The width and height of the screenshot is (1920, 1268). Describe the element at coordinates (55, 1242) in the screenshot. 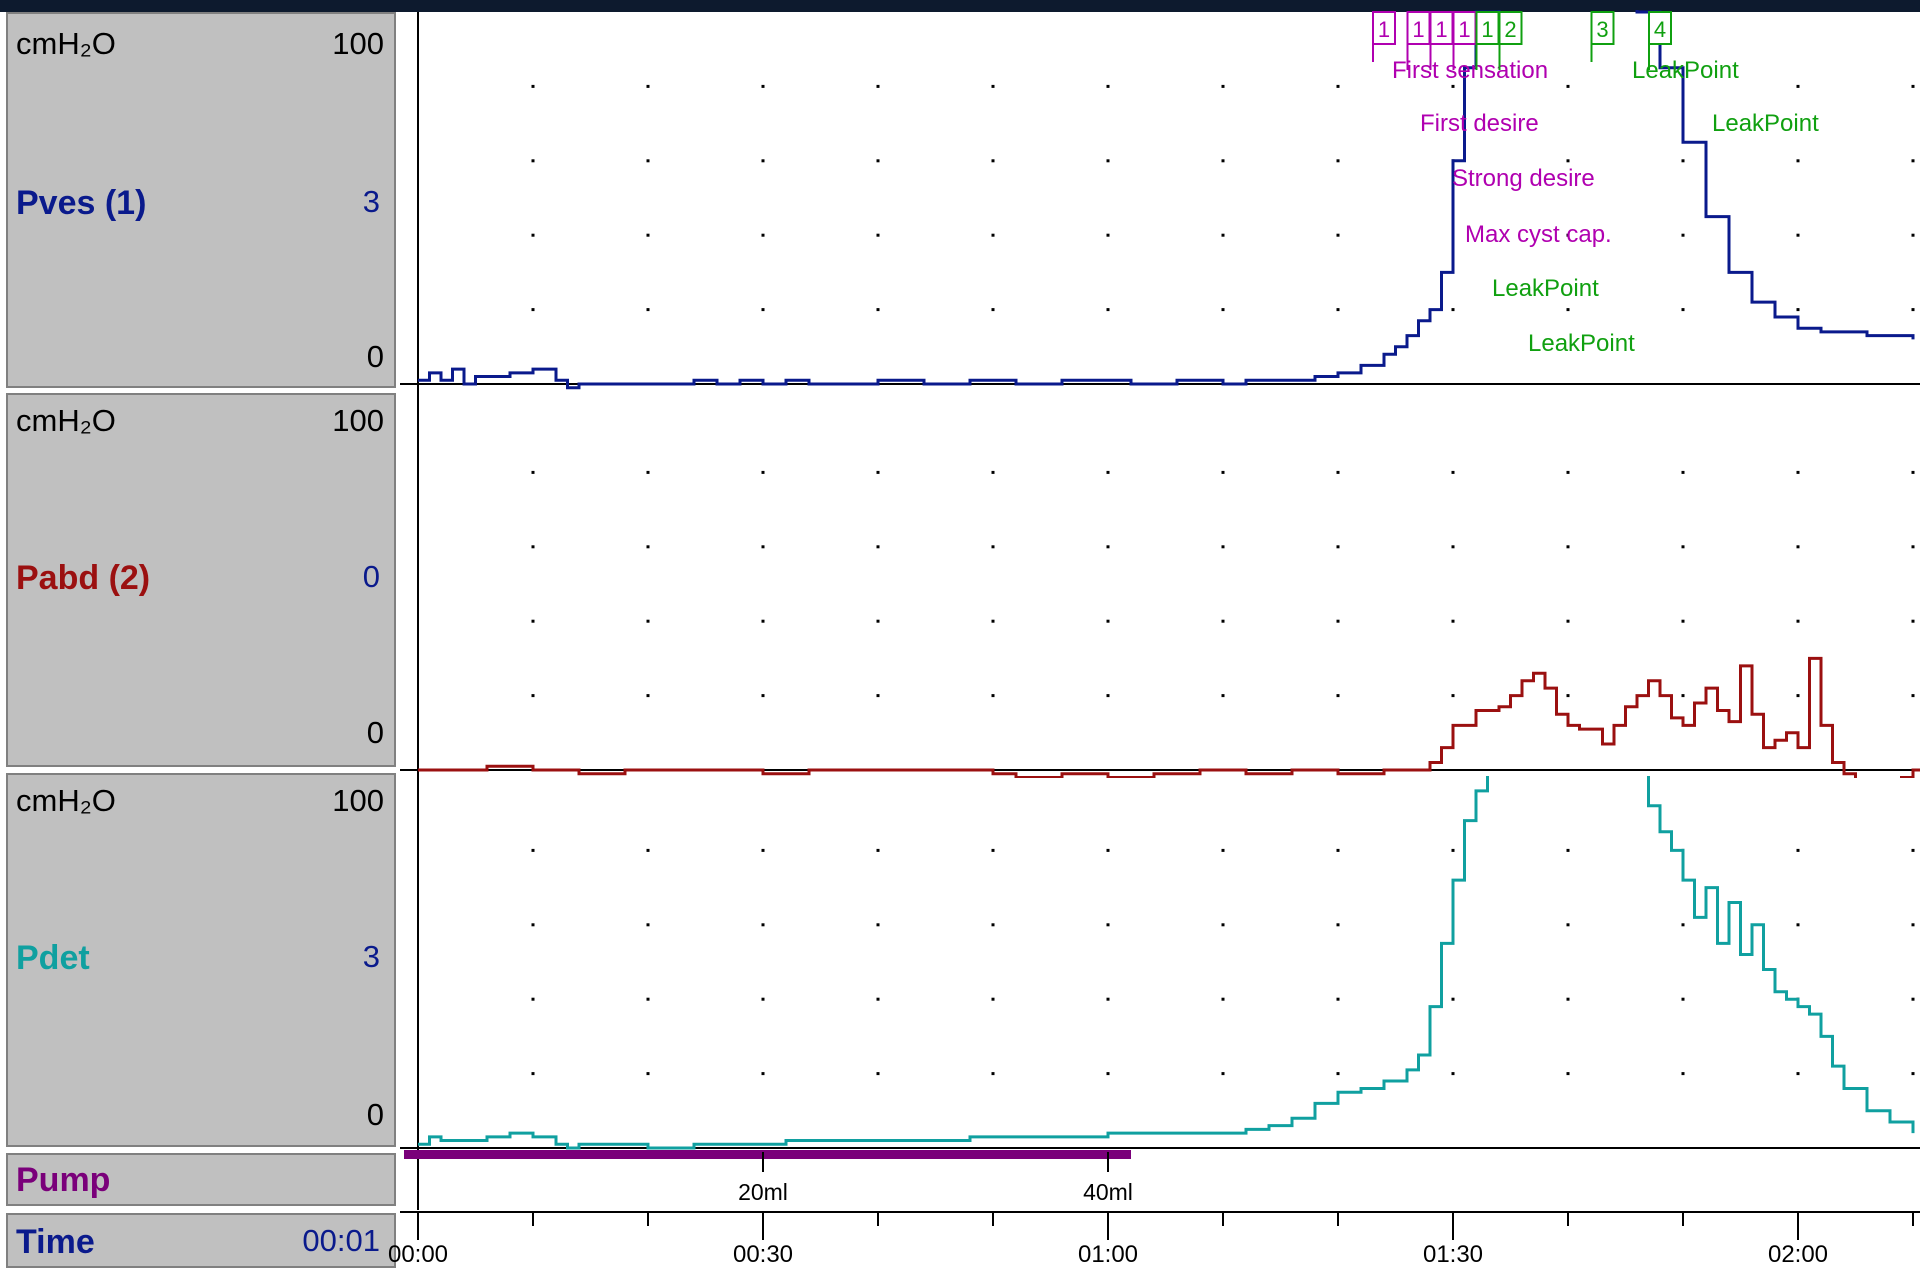

I see `time-channel-name: Time` at that location.